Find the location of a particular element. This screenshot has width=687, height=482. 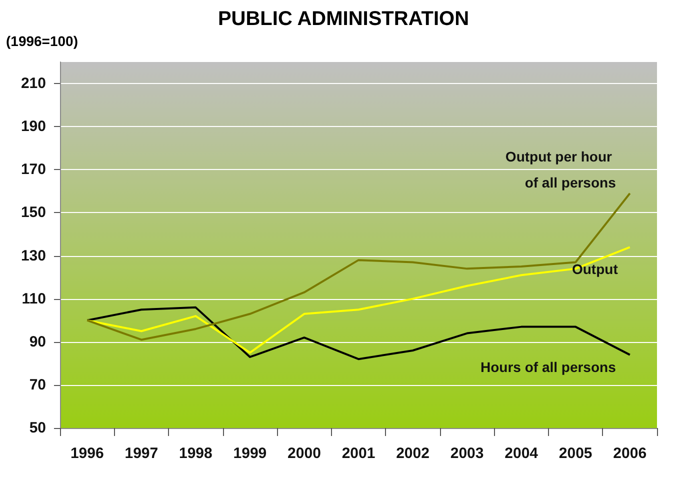

y-tick-label: 70 is located at coordinates (37, 385).